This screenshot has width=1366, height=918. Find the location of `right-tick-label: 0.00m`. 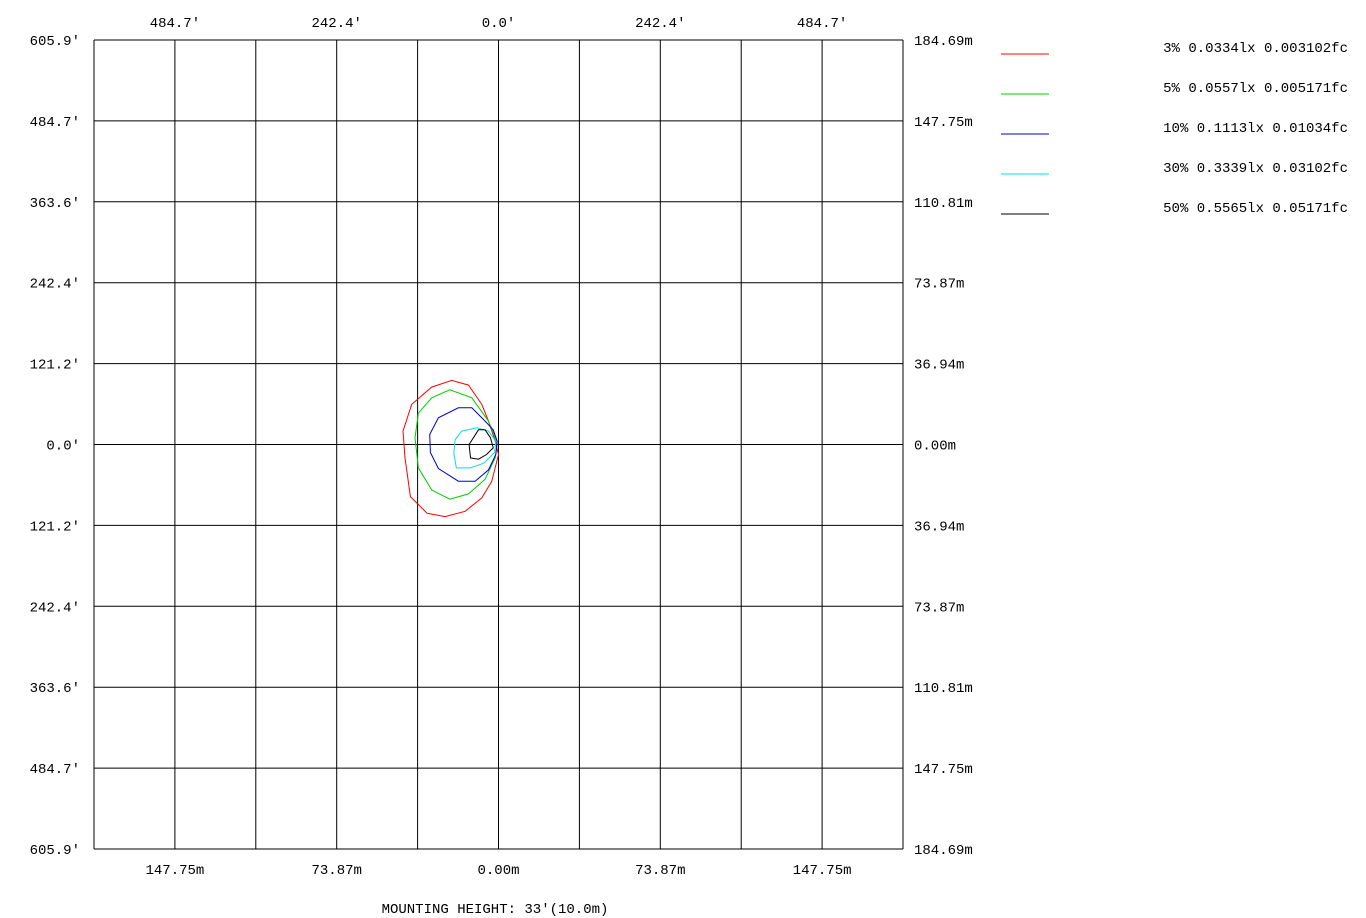

right-tick-label: 0.00m is located at coordinates (935, 447).